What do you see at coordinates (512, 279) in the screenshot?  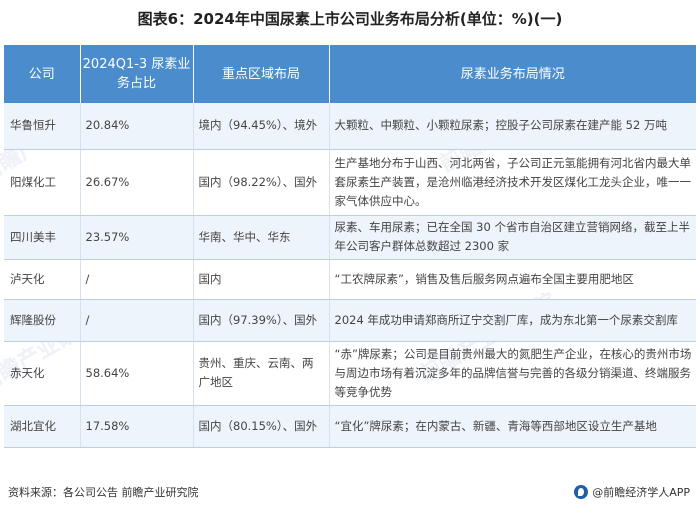 I see `cell-layout: “工农牌尿素”，销售及售后服务网点遍布全国主要用肥地区` at bounding box center [512, 279].